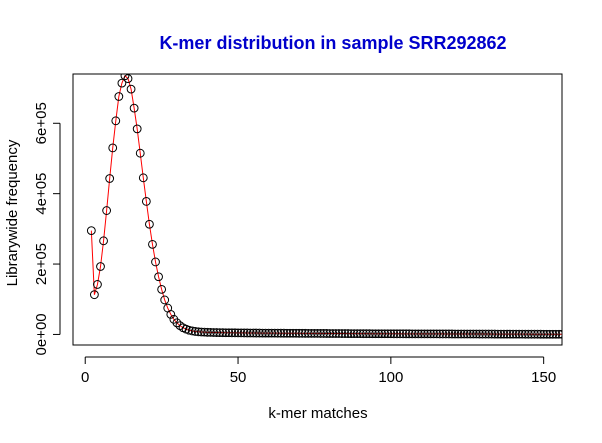 This screenshot has height=443, width=602. What do you see at coordinates (41, 194) in the screenshot?
I see `y-tick-label: 4e+05` at bounding box center [41, 194].